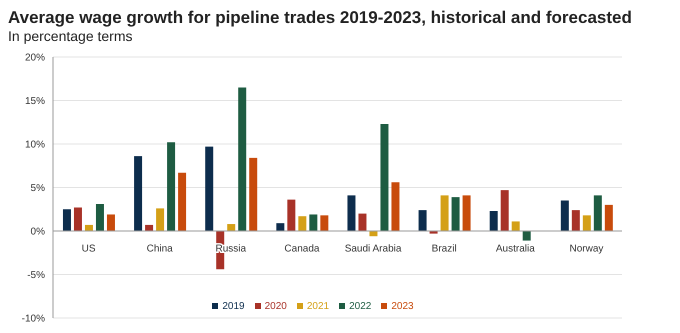 The image size is (680, 333). What do you see at coordinates (302, 248) in the screenshot?
I see `x-tick-label: Canada` at bounding box center [302, 248].